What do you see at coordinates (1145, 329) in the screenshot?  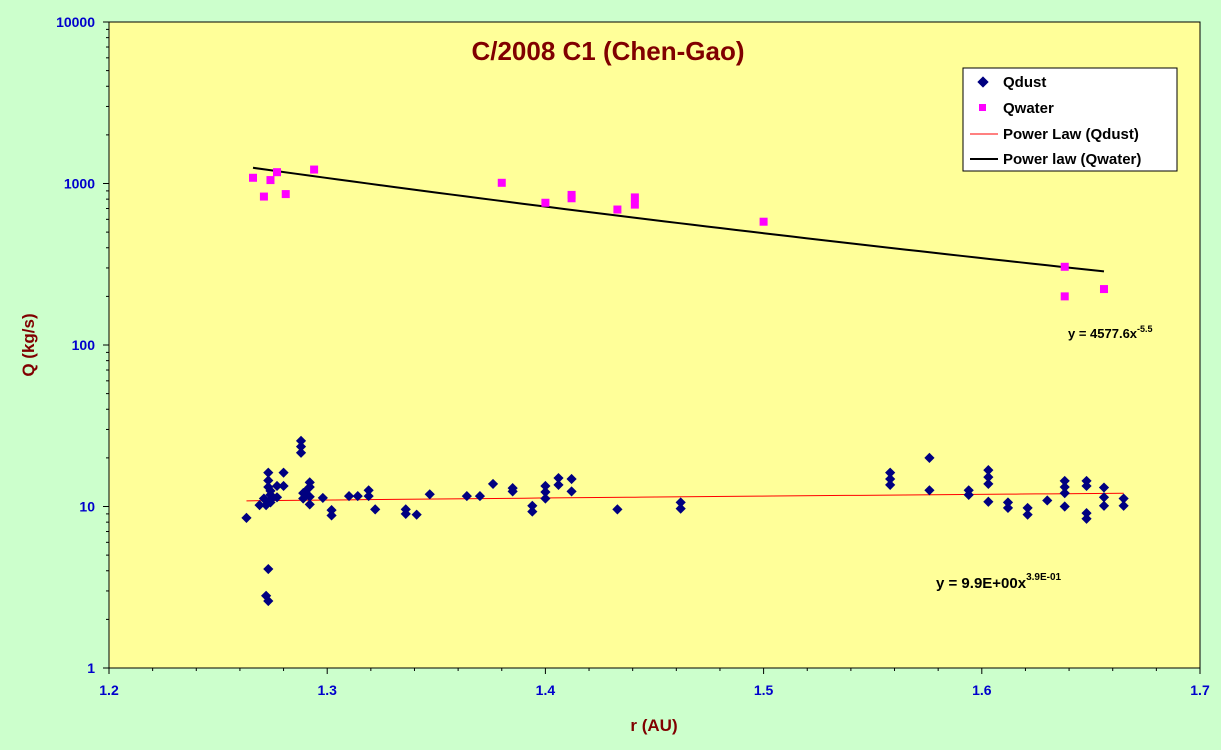 I see `water-fit-equation-exponent: -5.5` at bounding box center [1145, 329].